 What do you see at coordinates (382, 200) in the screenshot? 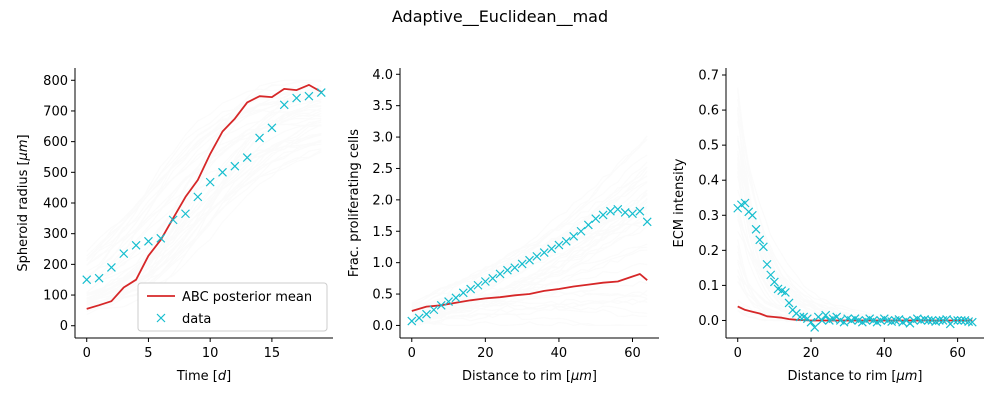
I see `y-tick-label: 2.0` at bounding box center [382, 200].